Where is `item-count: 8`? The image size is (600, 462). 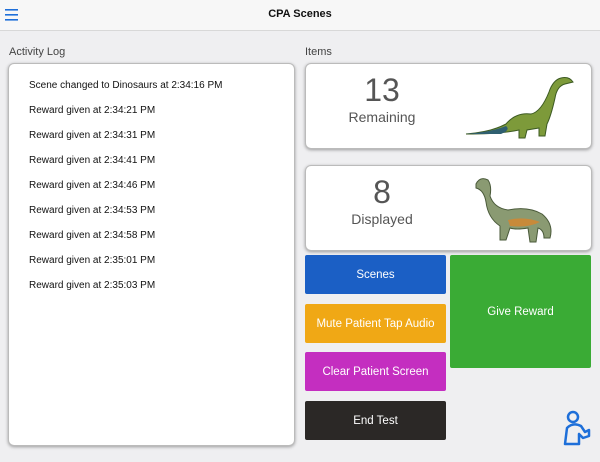 item-count: 8 is located at coordinates (382, 192).